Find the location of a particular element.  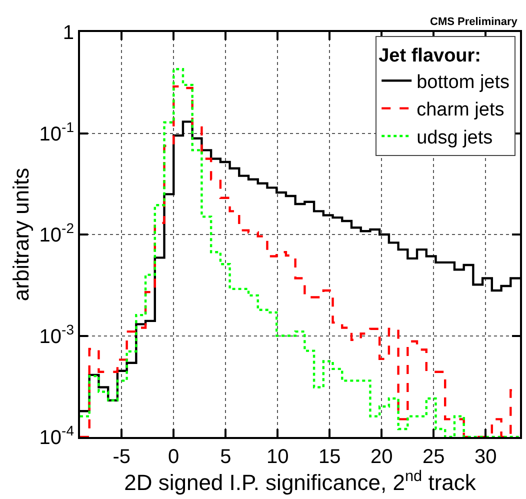

y-axis-title: arbitrary units is located at coordinates (21, 235).